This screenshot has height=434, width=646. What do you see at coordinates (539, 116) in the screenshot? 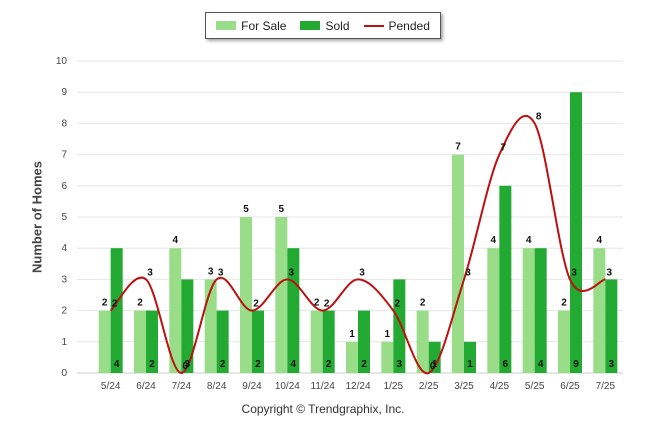
I see `data-label-pended: 8` at bounding box center [539, 116].